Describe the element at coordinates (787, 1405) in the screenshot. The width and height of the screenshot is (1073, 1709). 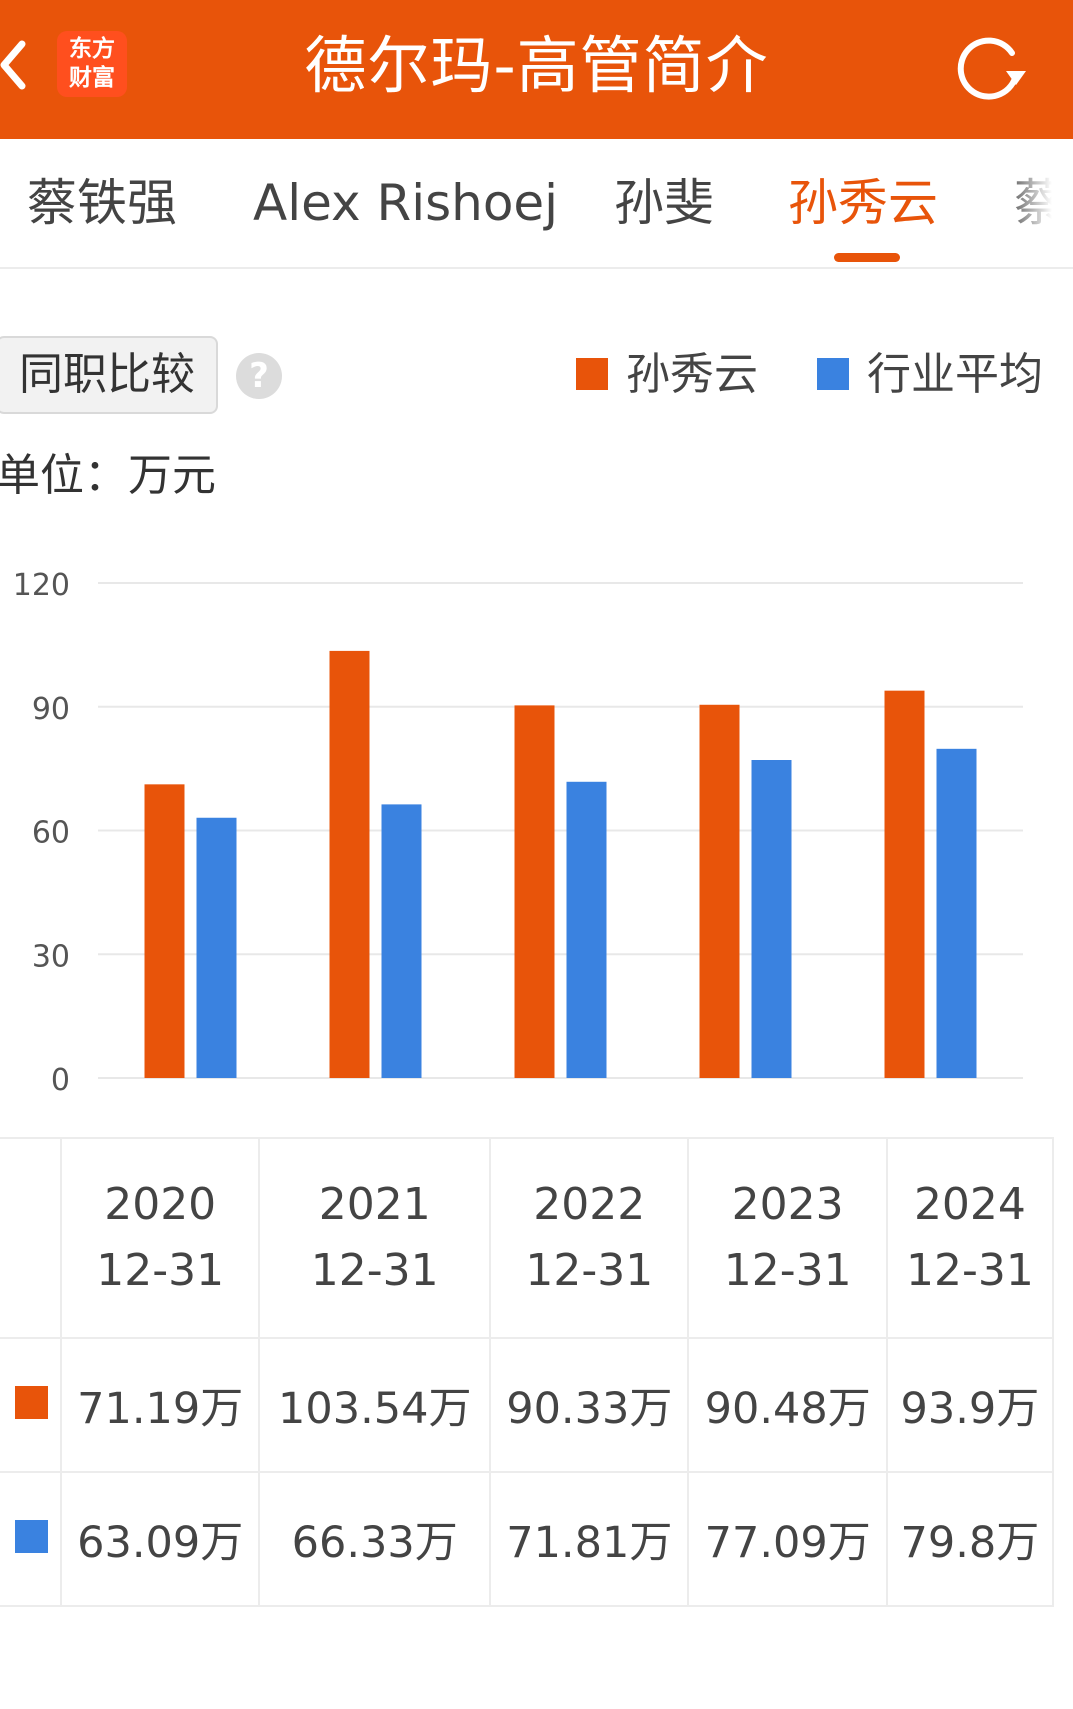
I see `table-cell: 90.48万` at that location.